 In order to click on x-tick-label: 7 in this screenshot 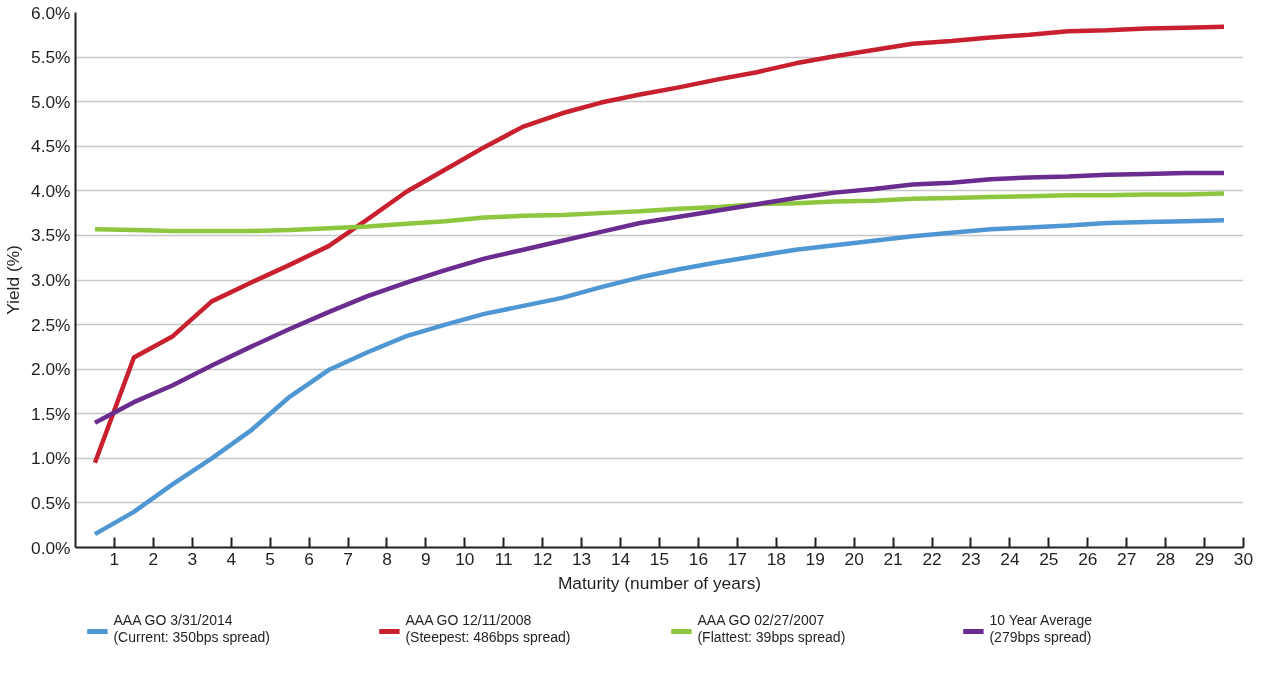, I will do `click(348, 558)`.